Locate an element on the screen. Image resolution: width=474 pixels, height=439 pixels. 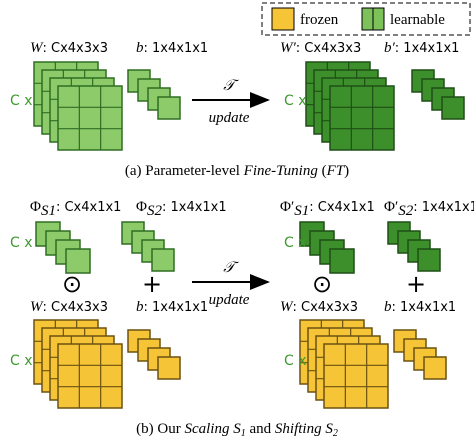
scale-label: ΦS1: Cx4x1x1 is located at coordinates (75, 209).